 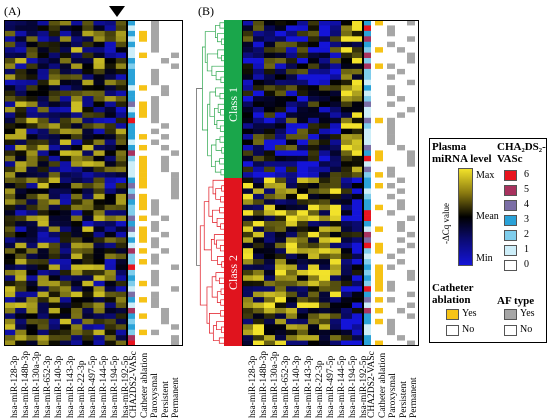 What do you see at coordinates (114, 386) in the screenshot?
I see `mirna-label: hsa-miR-194-5p` at bounding box center [114, 386].